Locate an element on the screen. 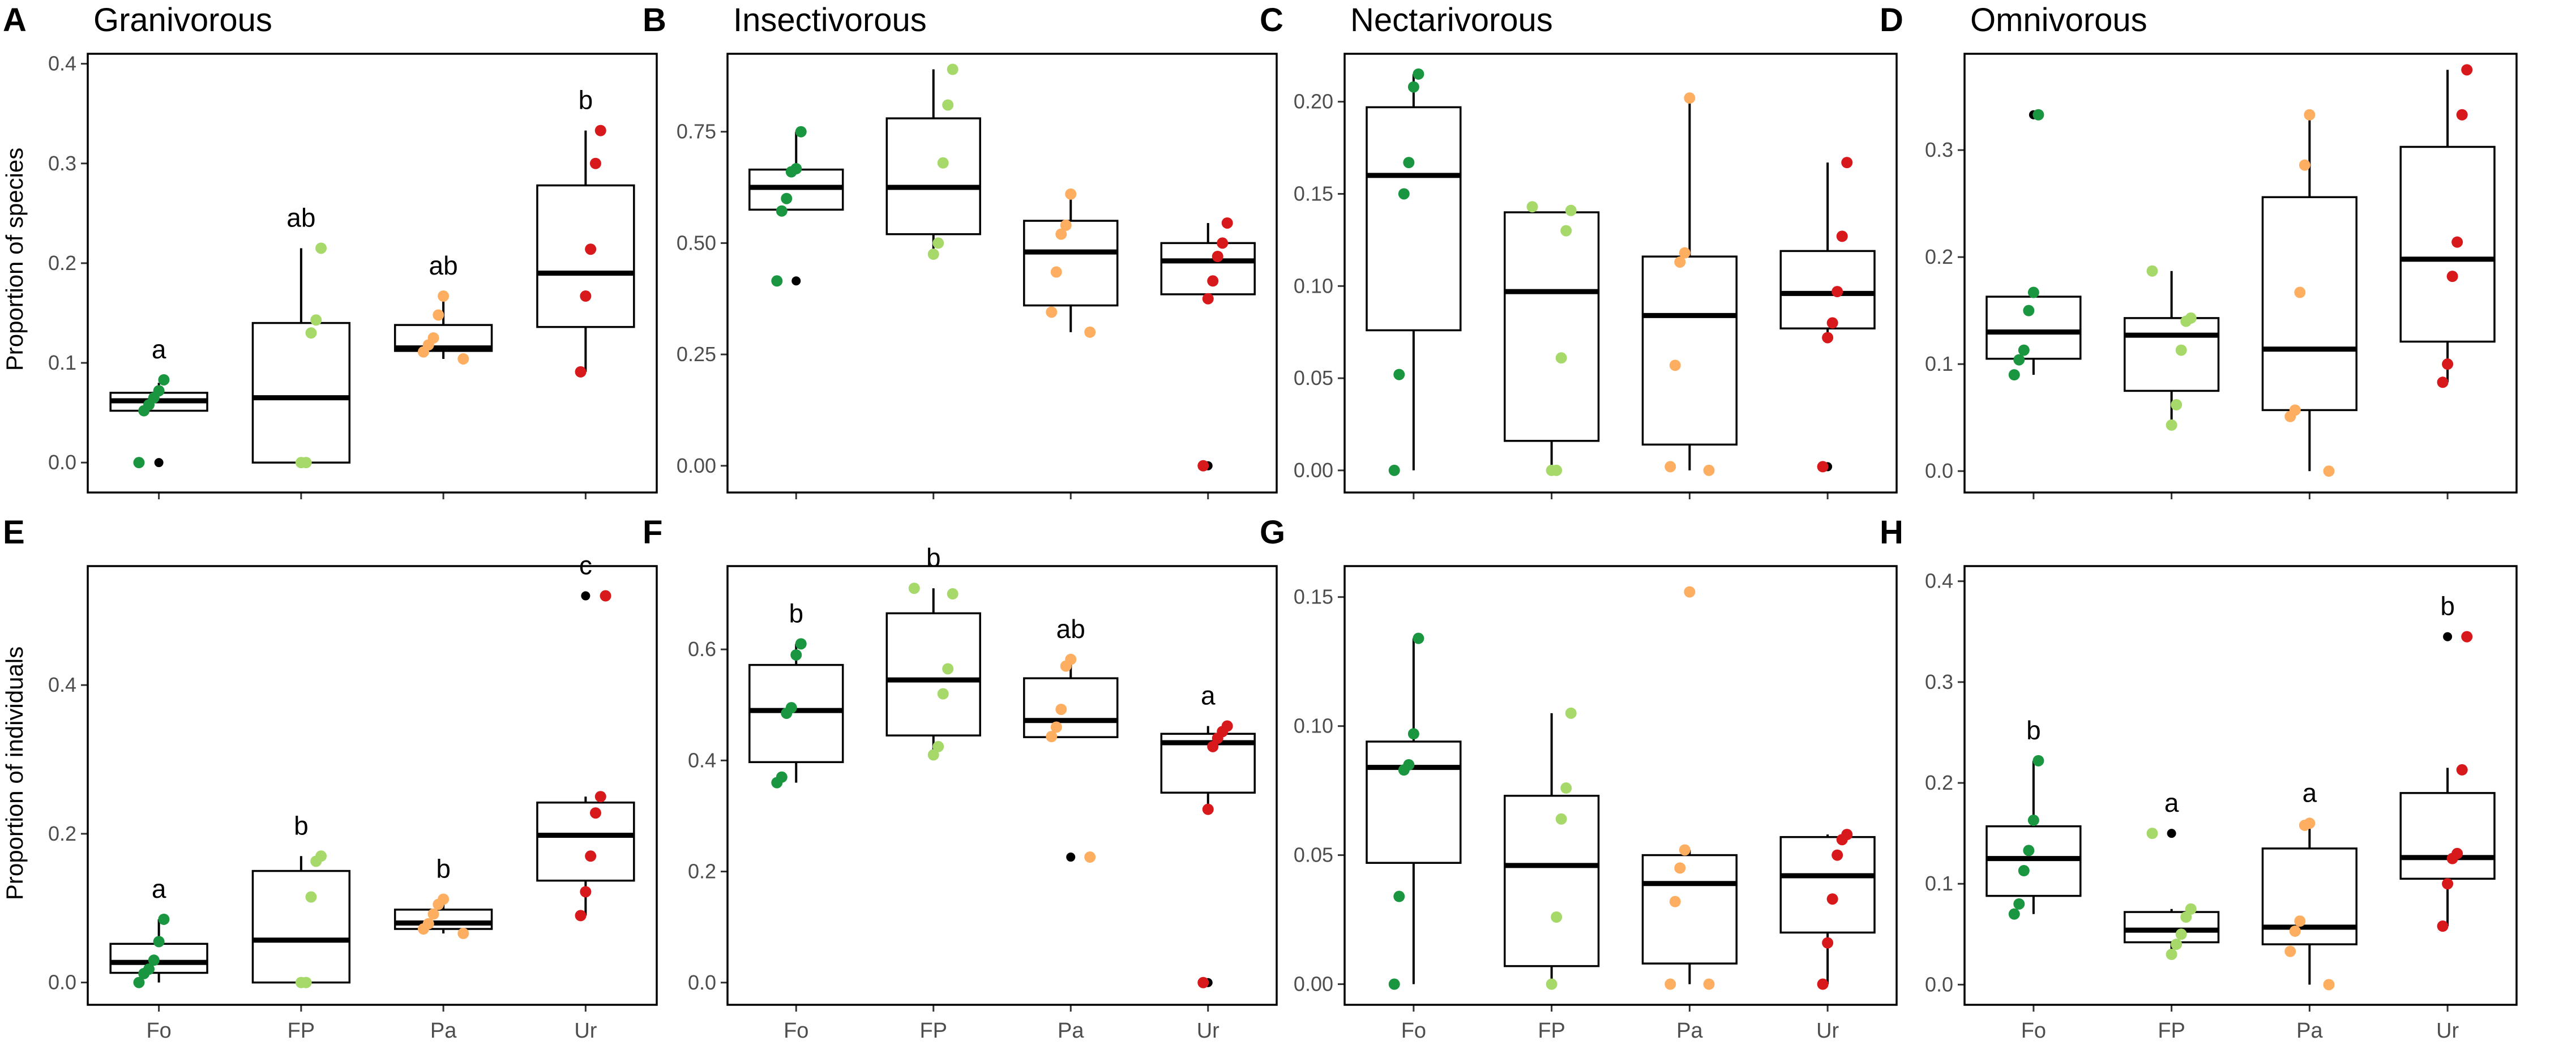  box-f-fp: b is located at coordinates (933, 652).